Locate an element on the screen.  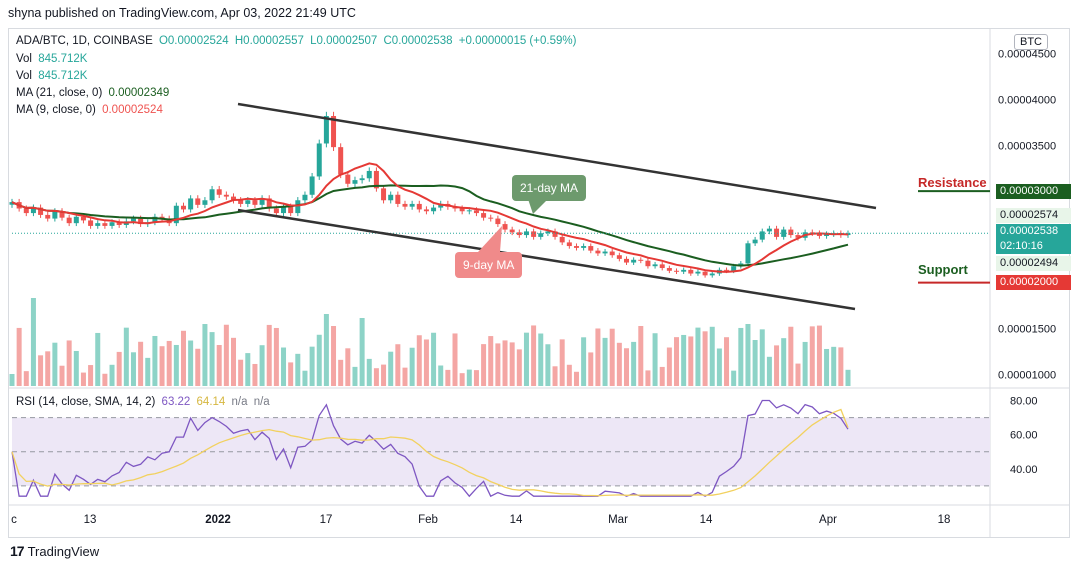
support-label: Support is located at coordinates (943, 269).